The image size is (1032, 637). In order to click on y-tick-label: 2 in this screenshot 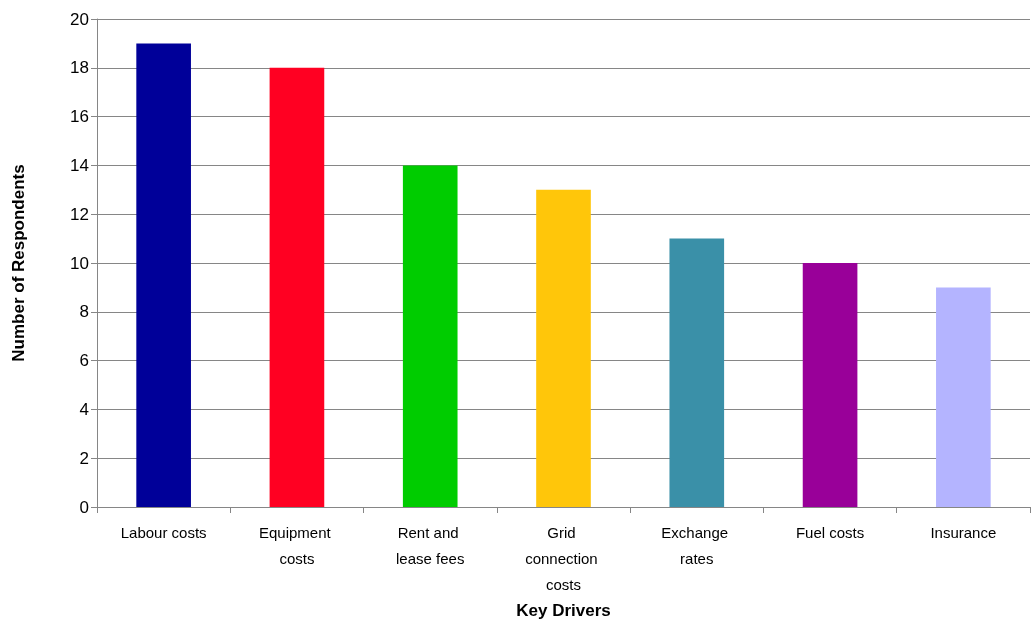, I will do `click(84, 458)`.